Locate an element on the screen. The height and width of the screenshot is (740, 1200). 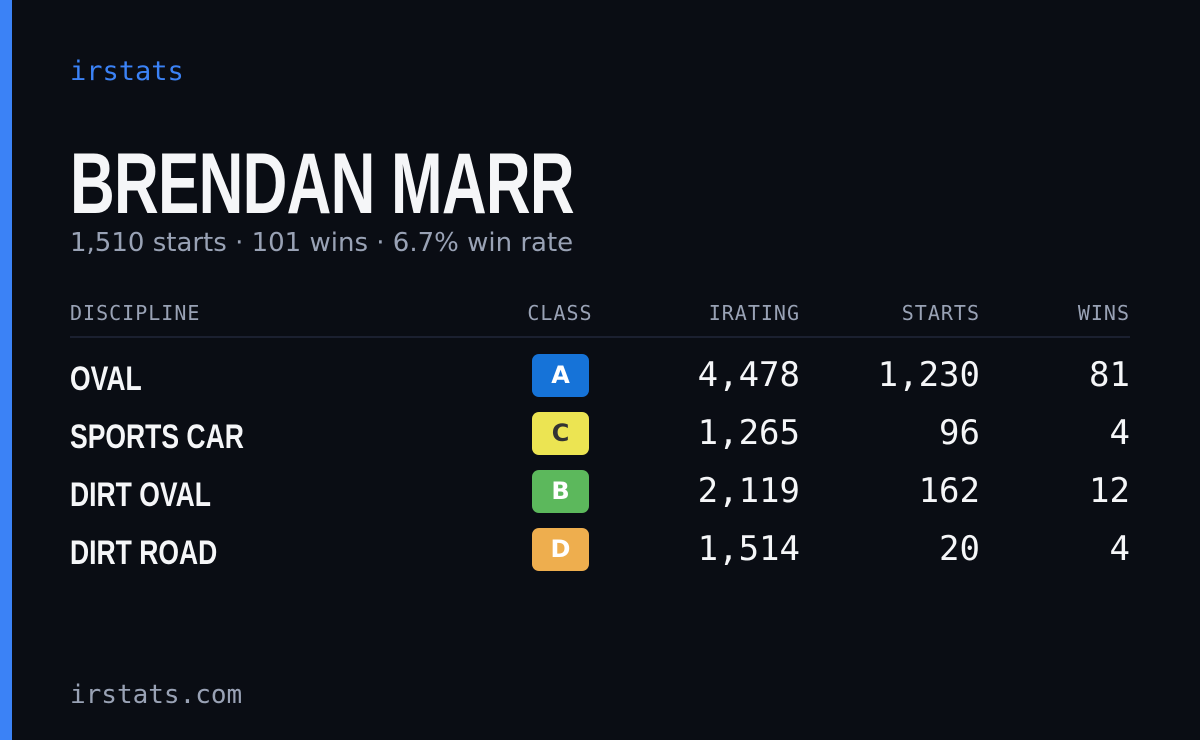
accent-bar is located at coordinates (6, 370).